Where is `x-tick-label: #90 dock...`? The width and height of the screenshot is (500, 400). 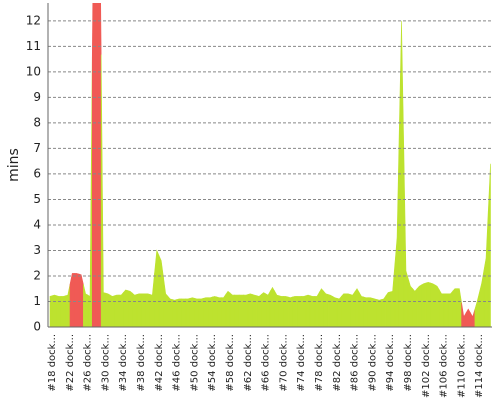
x-tick-label: #90 dock... is located at coordinates (372, 363).